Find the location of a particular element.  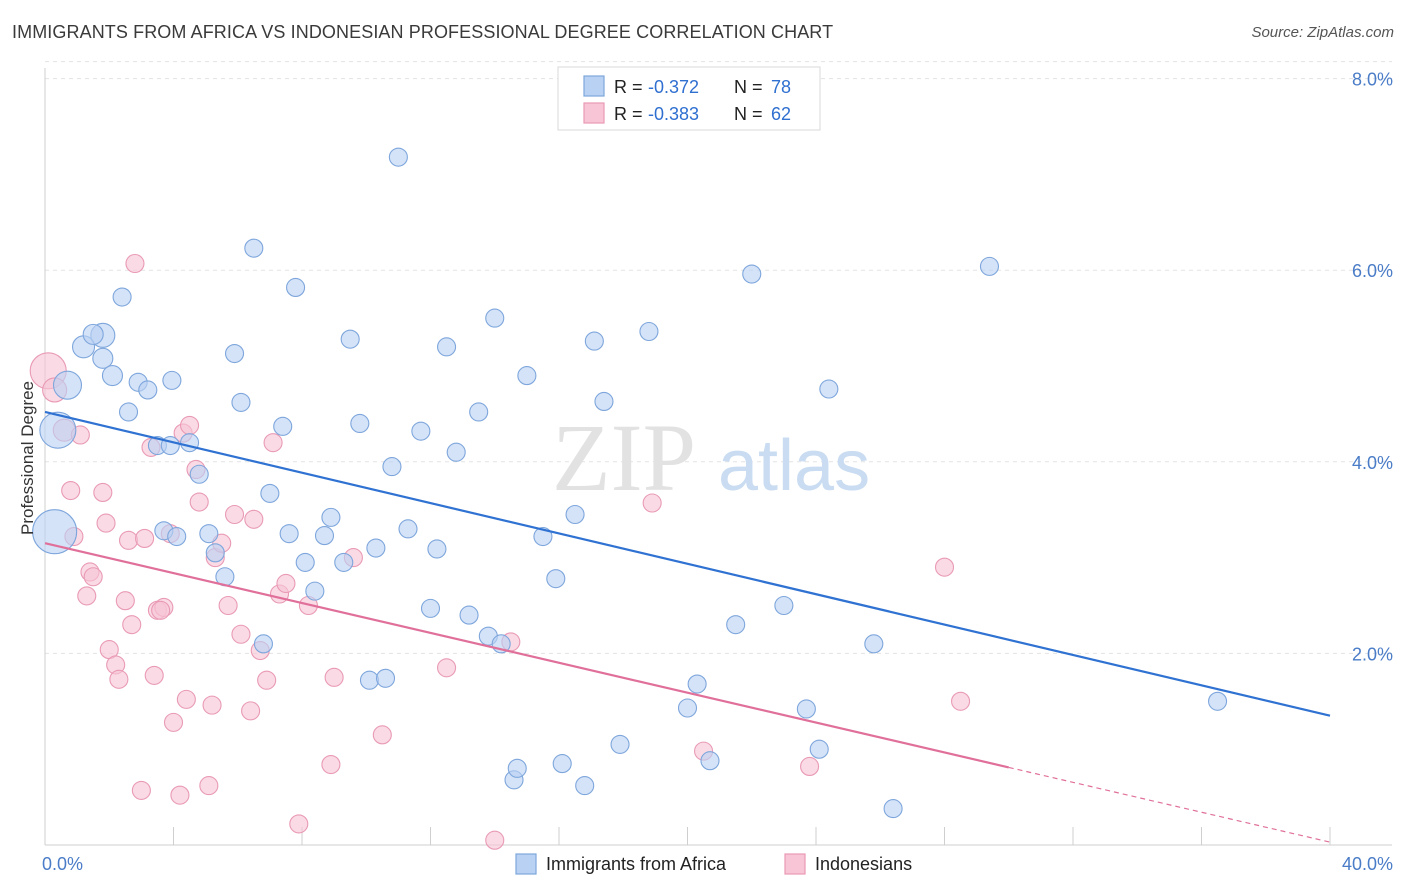

svg-text: R = is located at coordinates (628, 87).